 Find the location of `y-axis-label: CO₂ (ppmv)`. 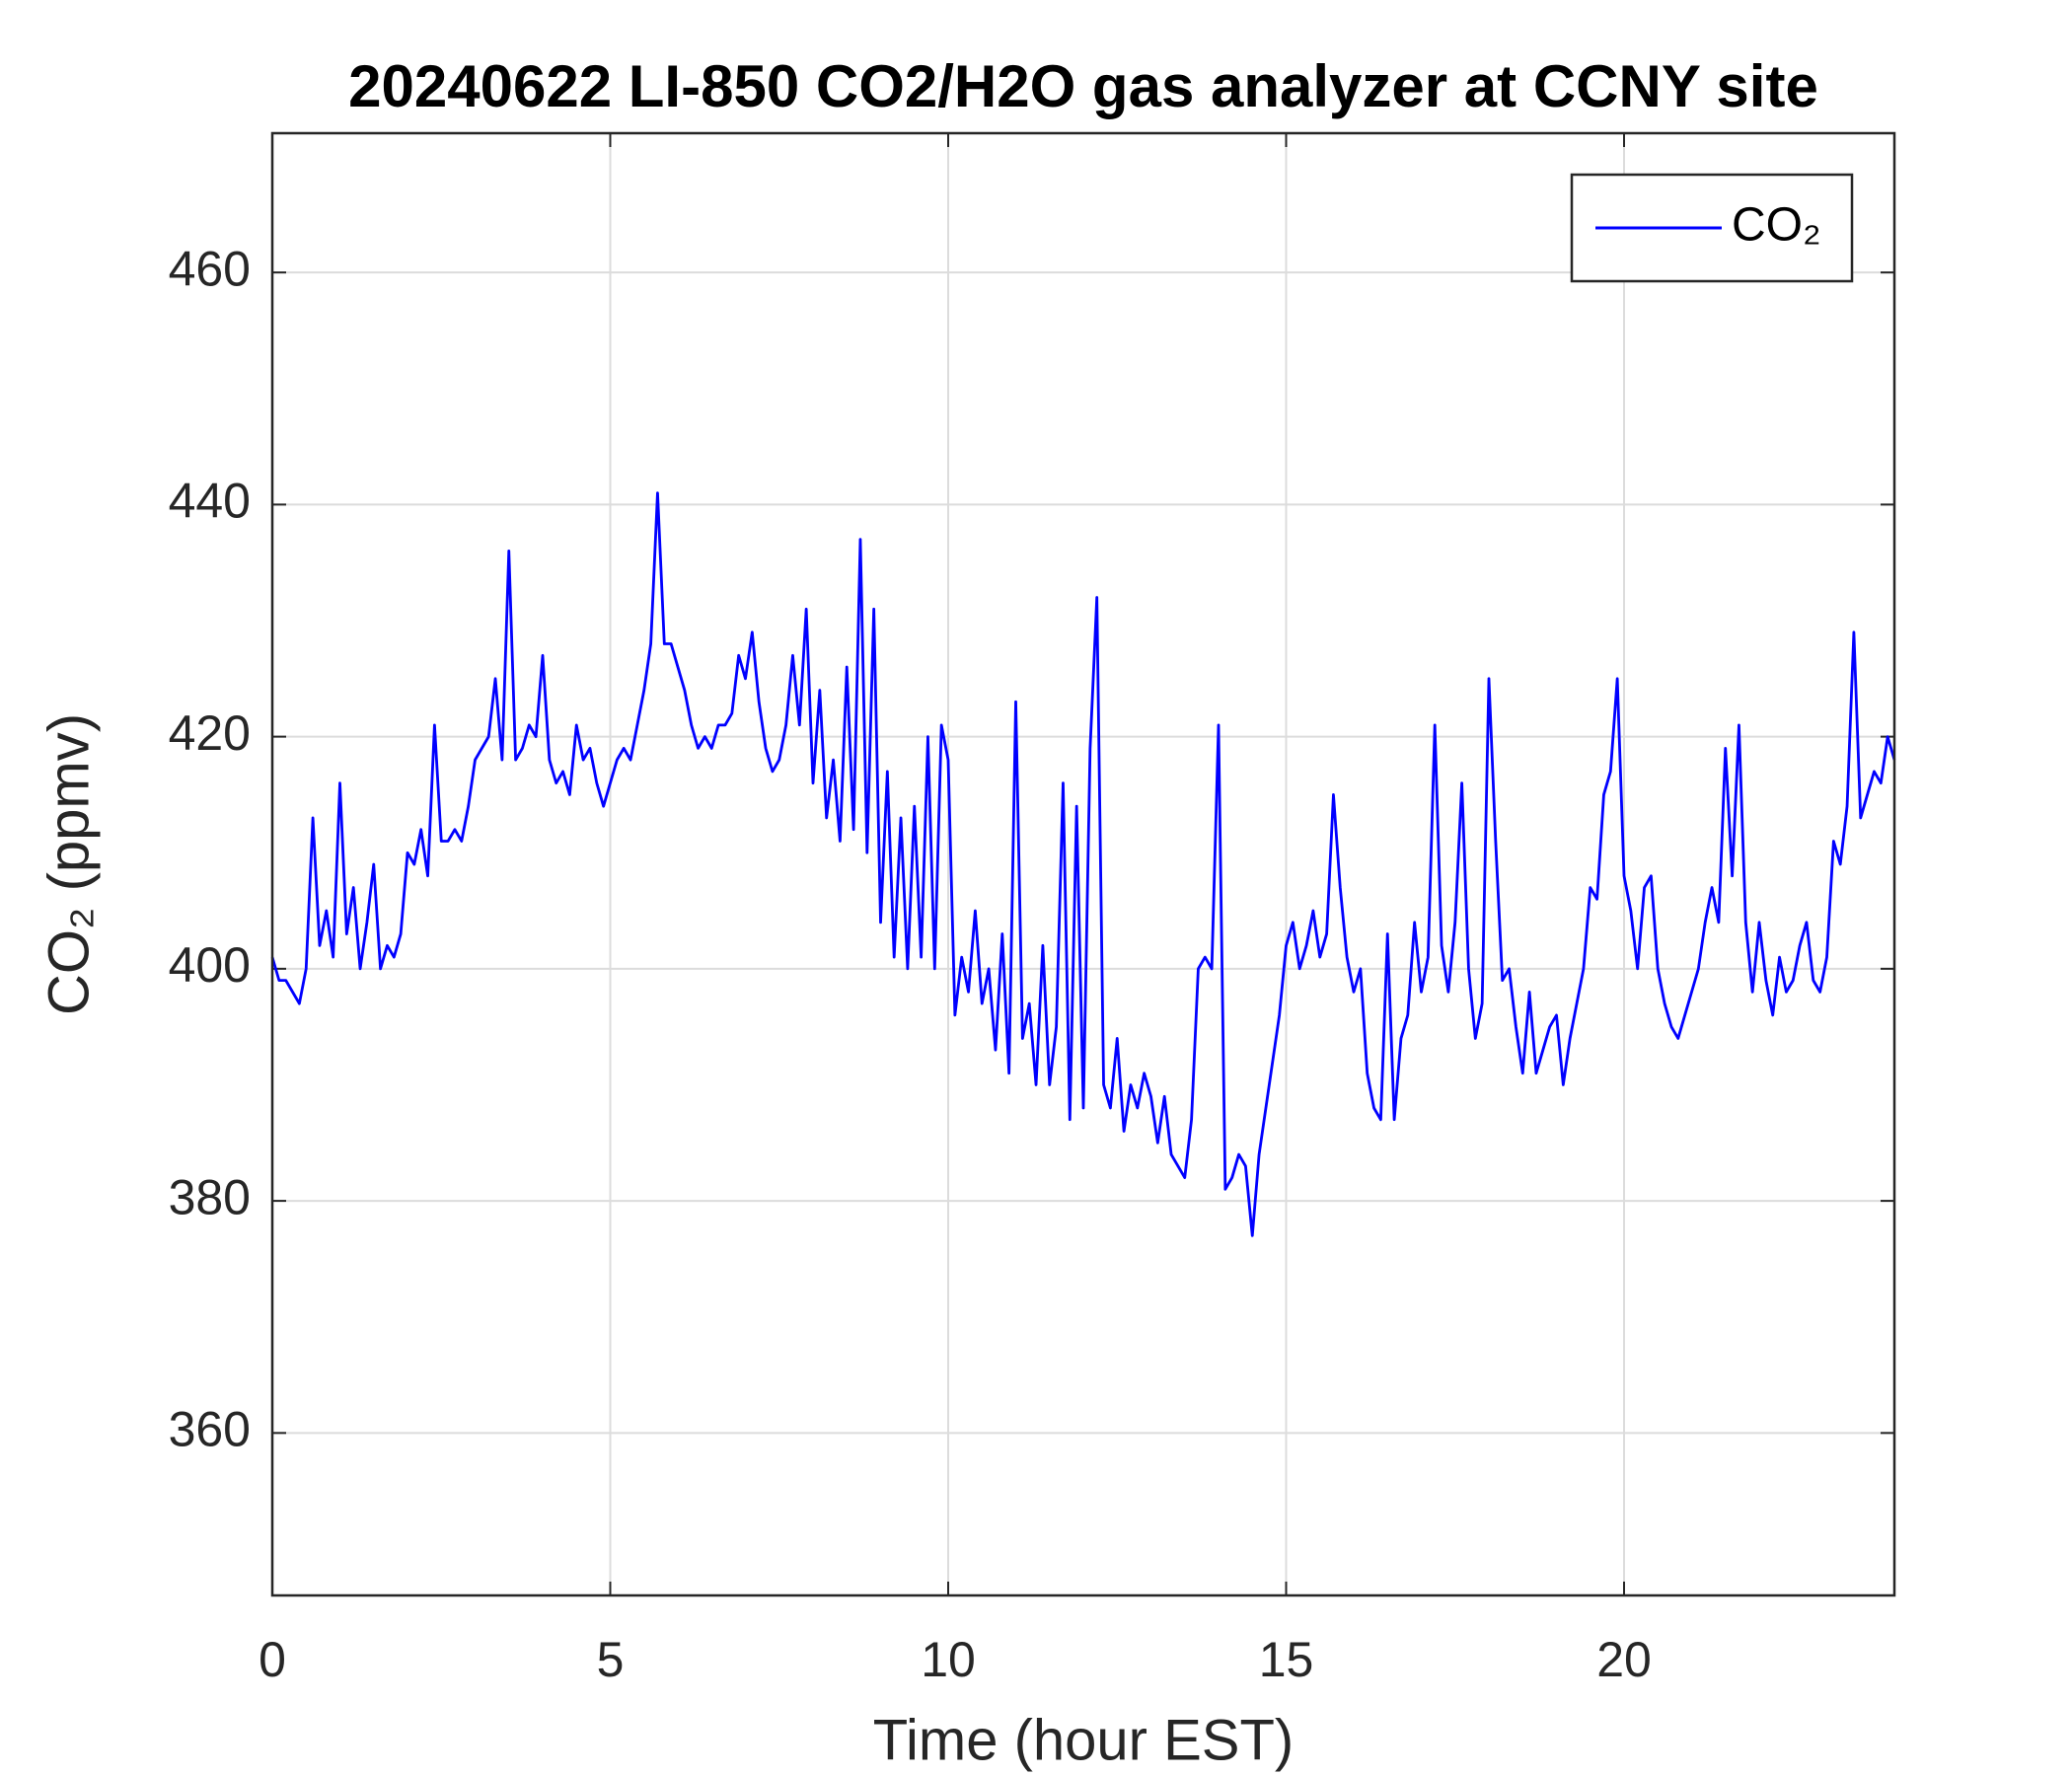

y-axis-label: CO₂ (ppmv) is located at coordinates (69, 864).